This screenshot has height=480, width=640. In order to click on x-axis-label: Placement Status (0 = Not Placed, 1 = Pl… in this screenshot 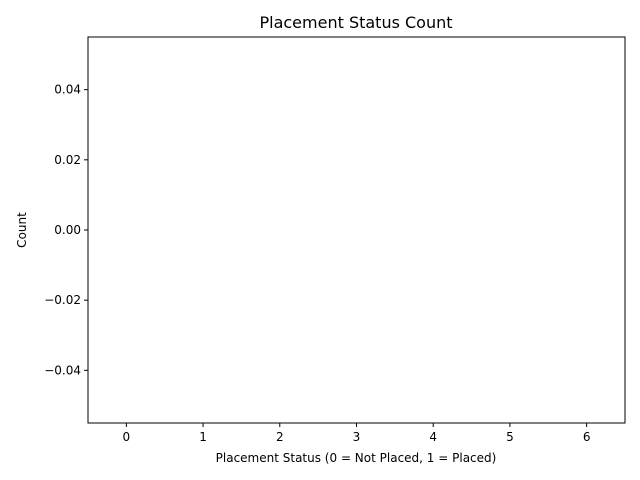, I will do `click(356, 458)`.